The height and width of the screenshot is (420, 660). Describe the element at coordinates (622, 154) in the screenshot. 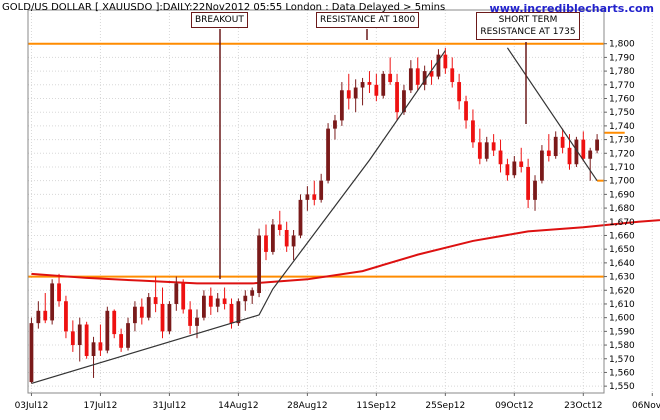

I see `y-tick-label: 1,720` at that location.